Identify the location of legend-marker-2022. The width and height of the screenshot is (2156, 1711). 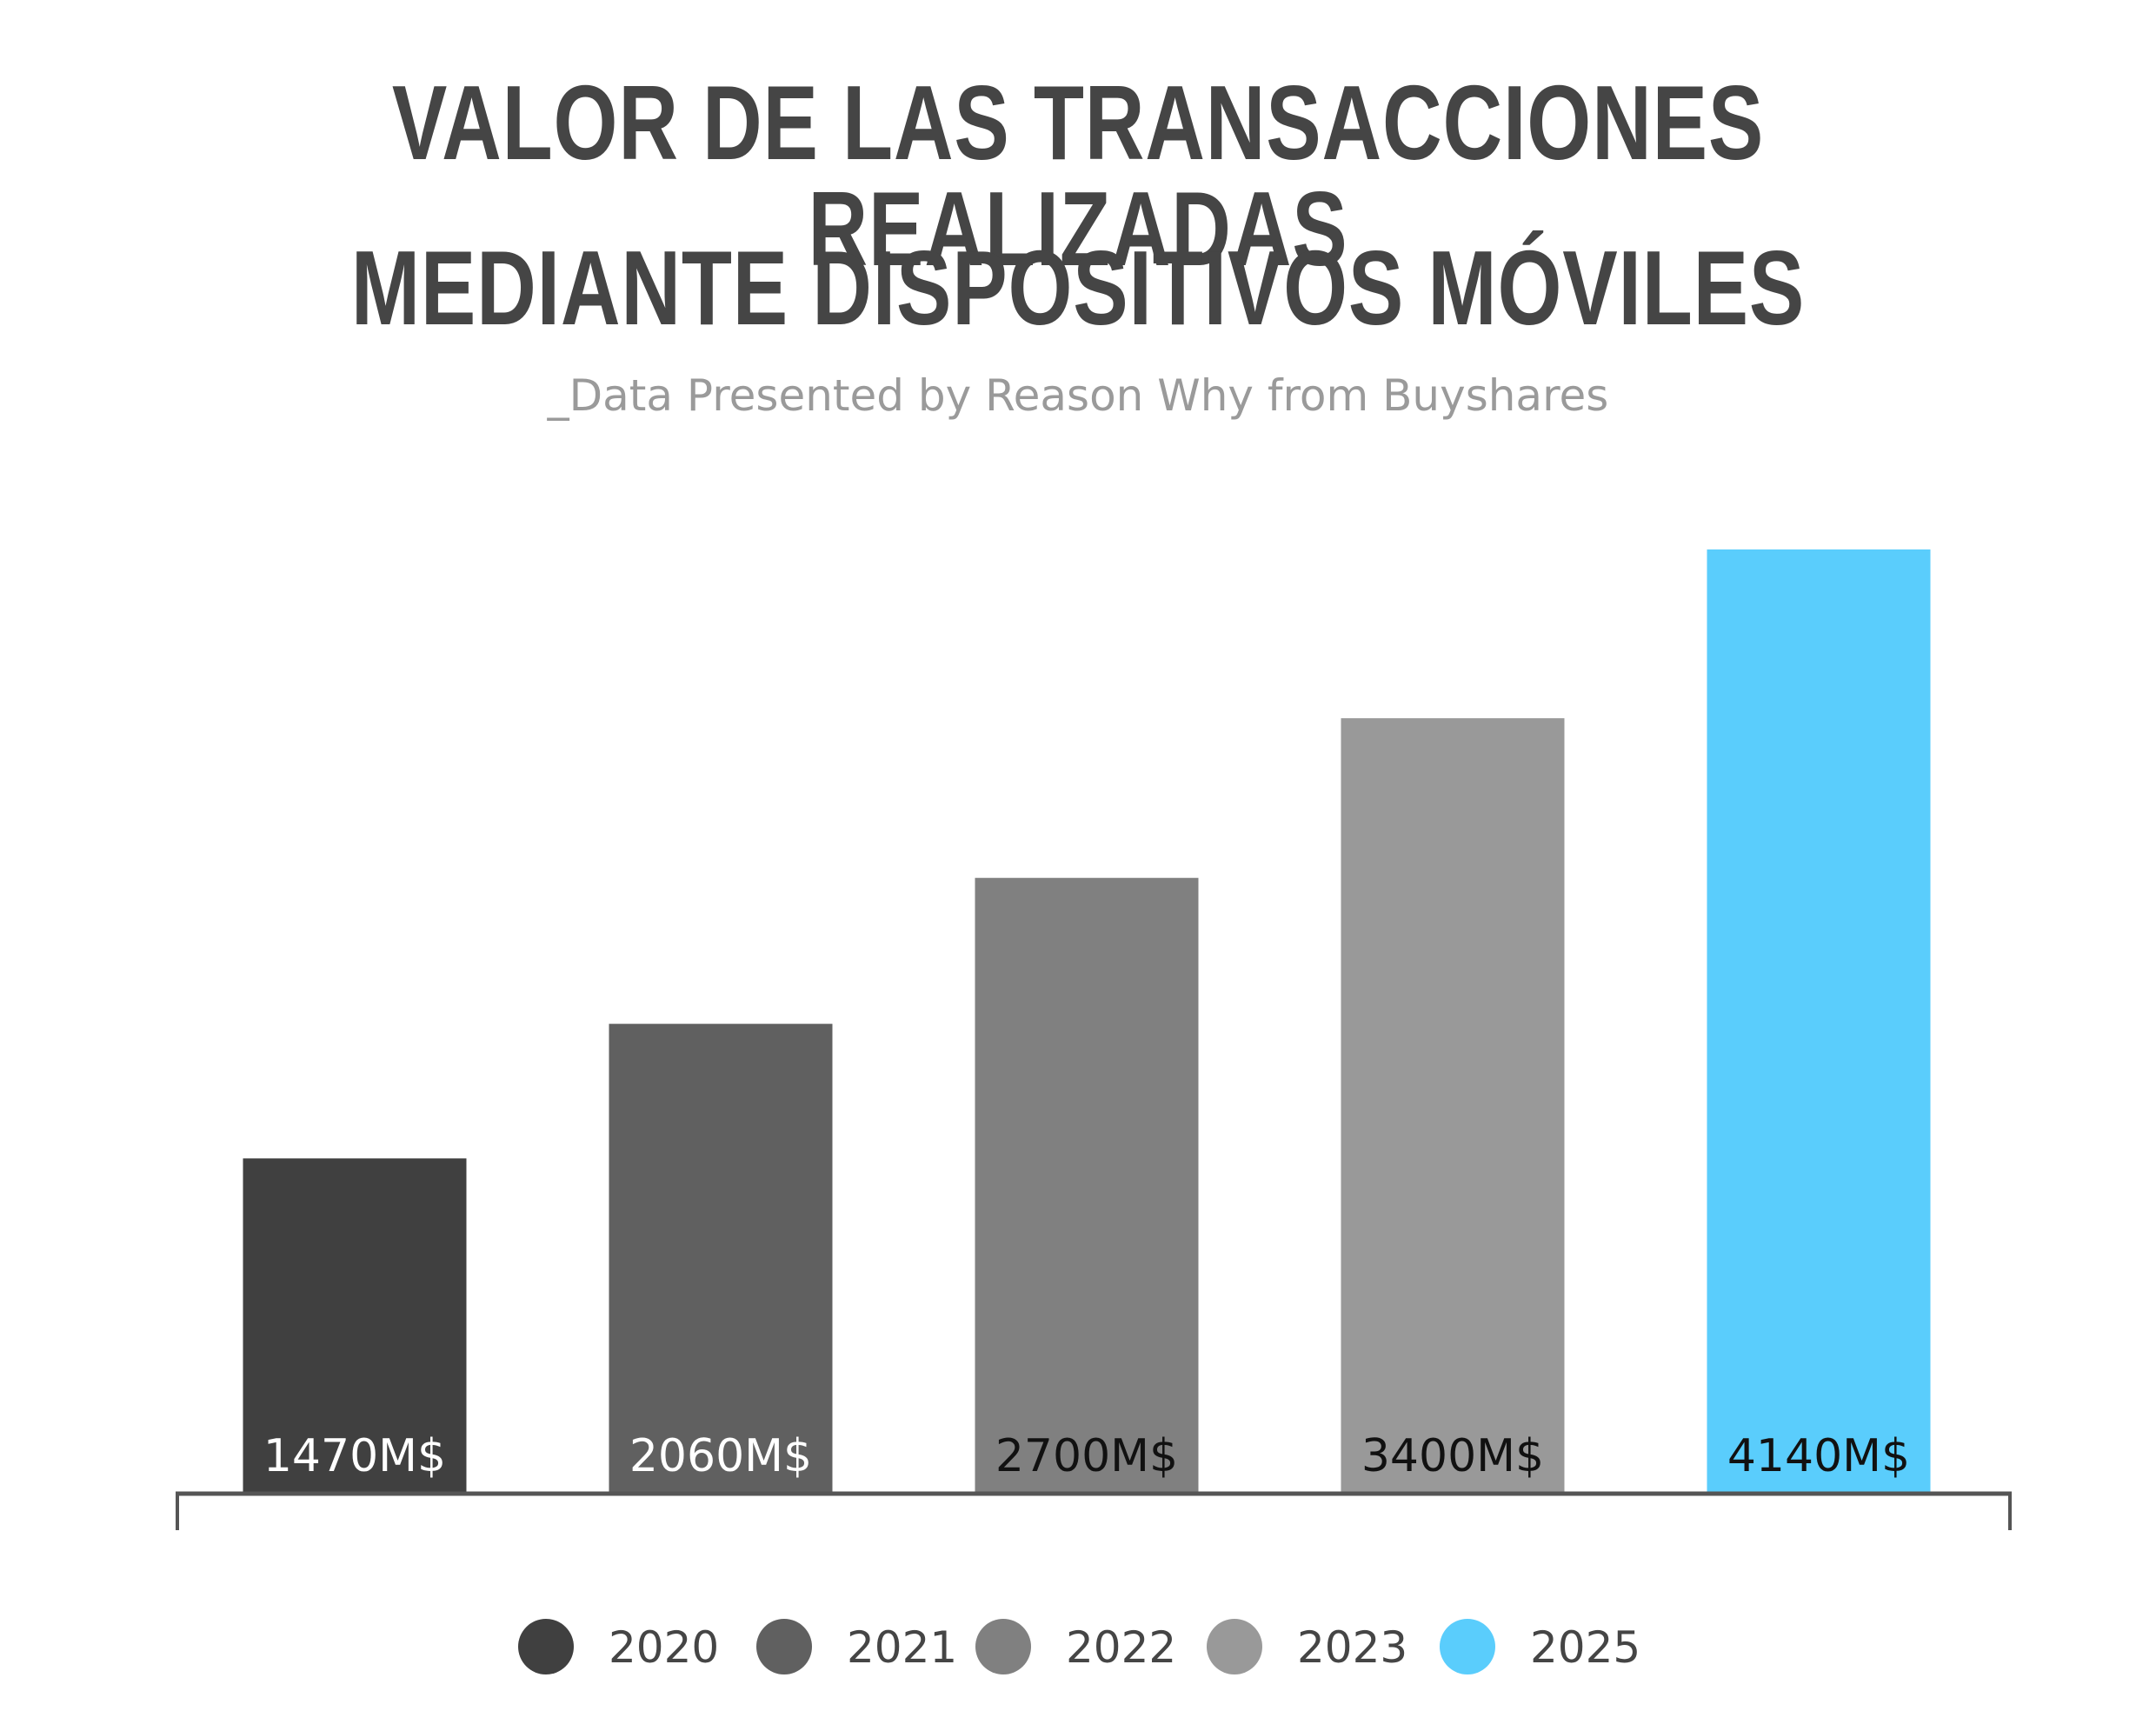
(1003, 1646).